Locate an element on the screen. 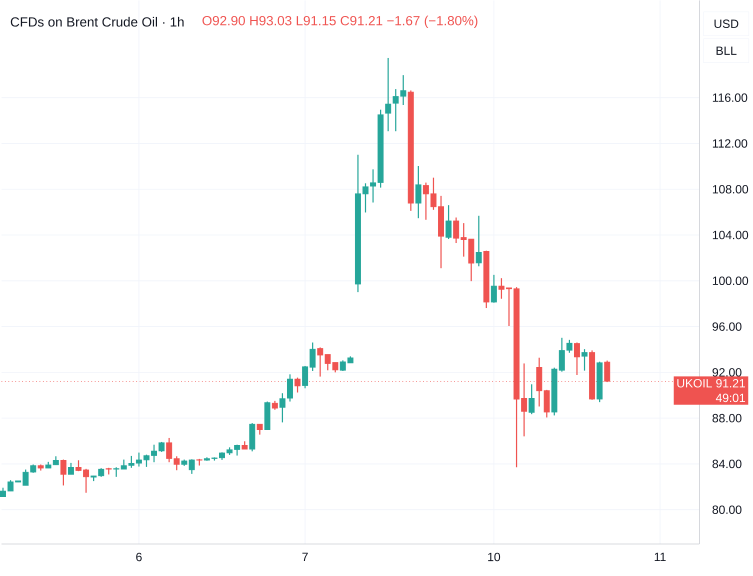  y-tick-label: 104.00 is located at coordinates (730, 235).